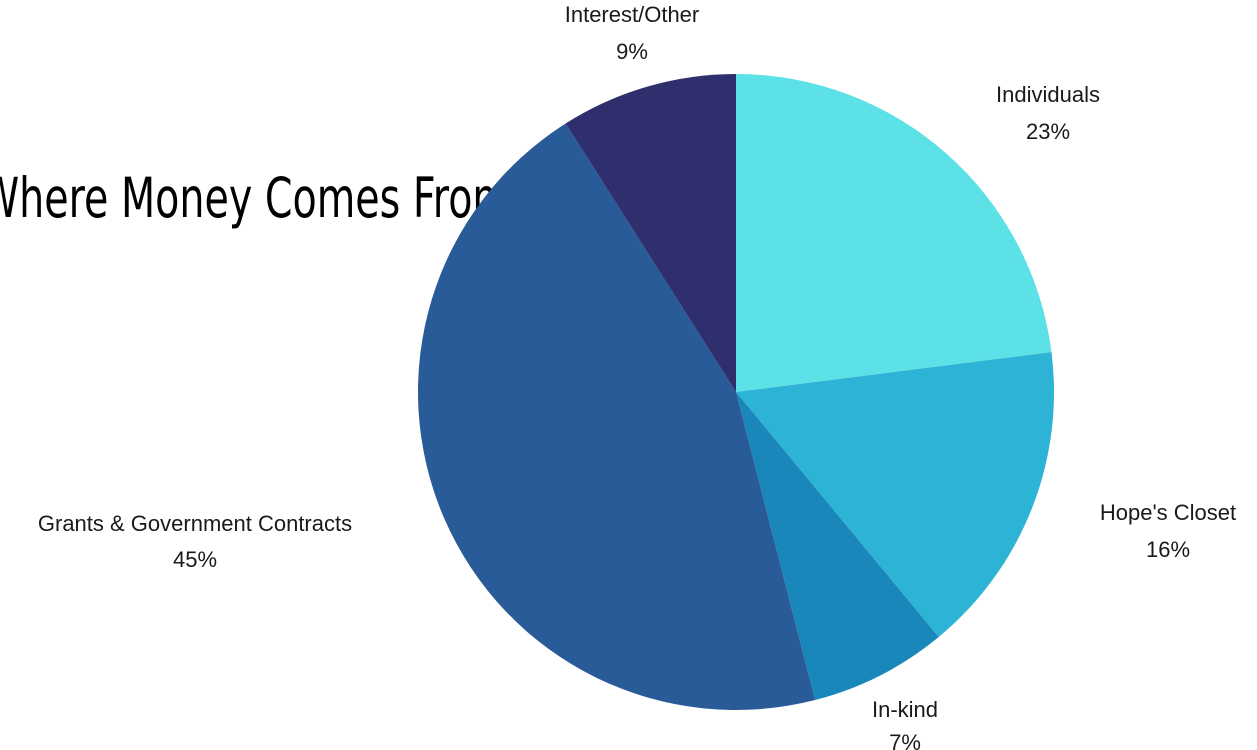  Describe the element at coordinates (1168, 512) in the screenshot. I see `slice-label: Hope's Closet` at that location.